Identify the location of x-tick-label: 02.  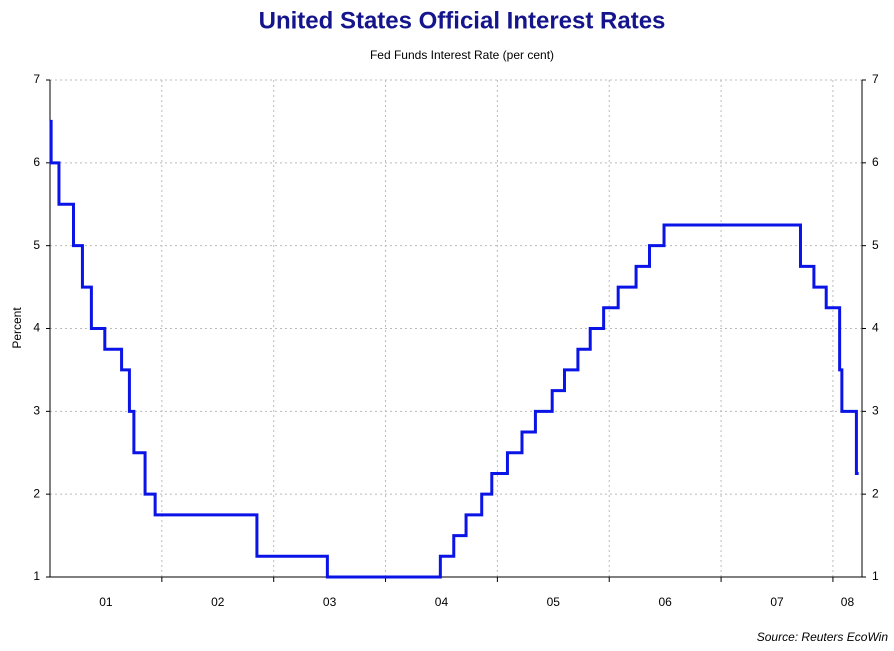
(218, 602).